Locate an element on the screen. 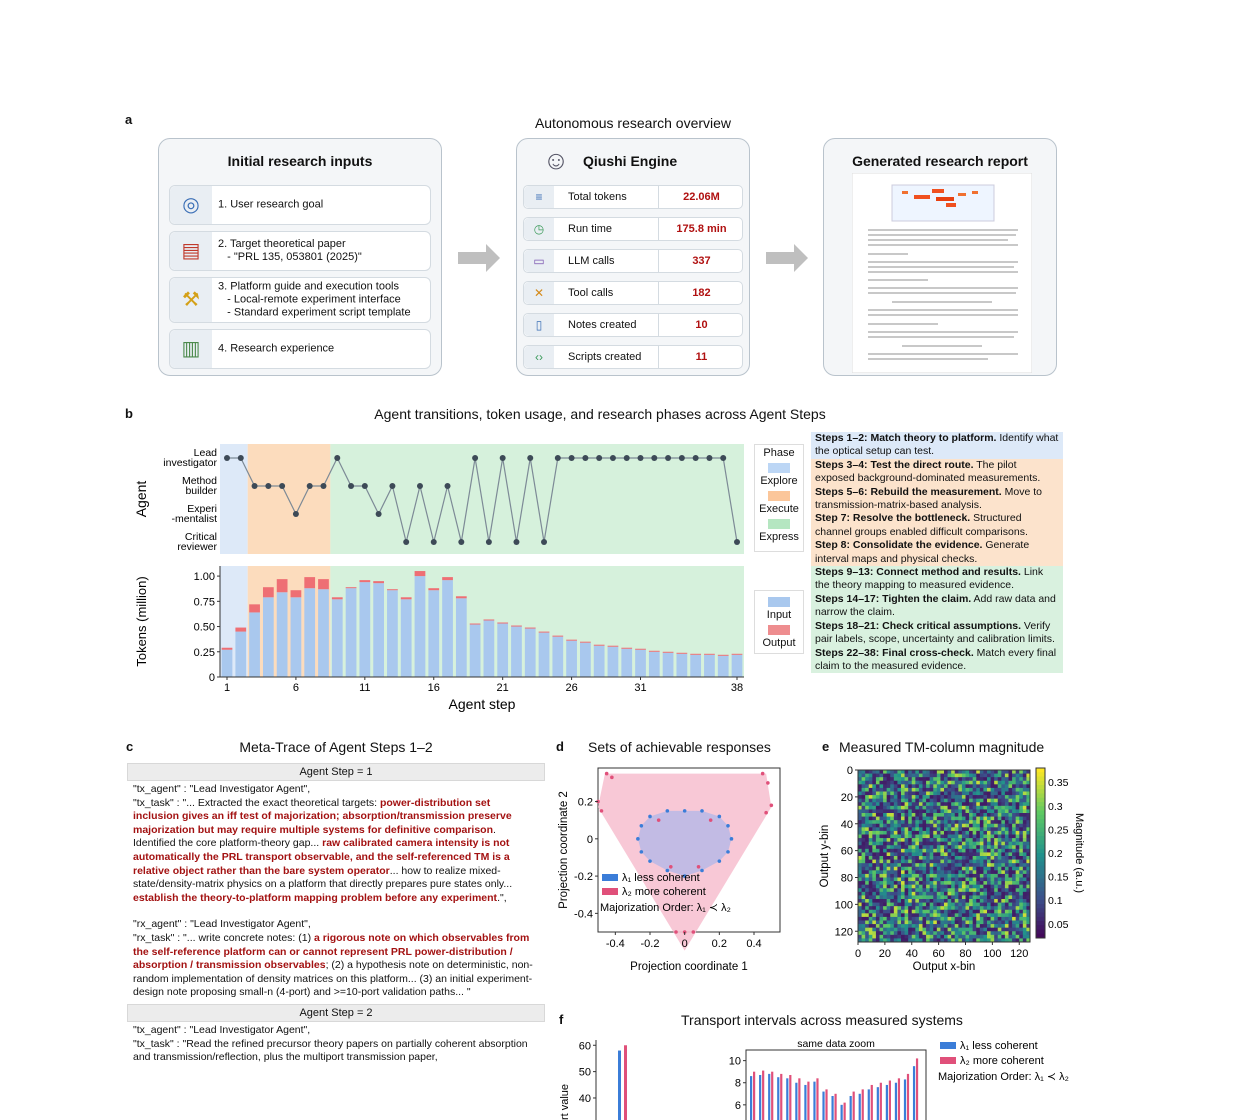  data-point-more-coherent is located at coordinates (606, 773).